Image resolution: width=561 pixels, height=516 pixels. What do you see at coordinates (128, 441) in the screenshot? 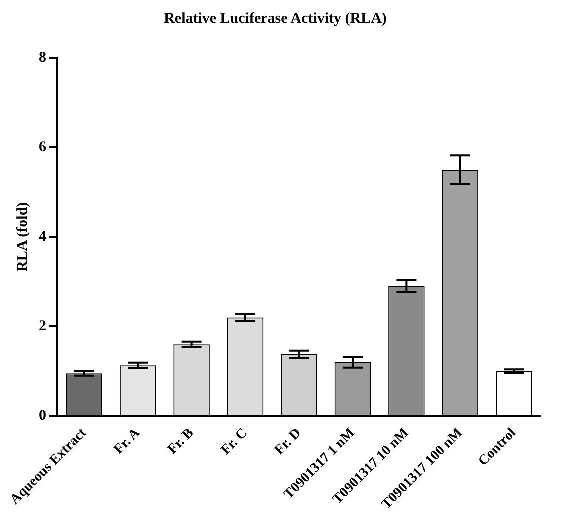
I see `x-tick-label: Fr. A` at bounding box center [128, 441].